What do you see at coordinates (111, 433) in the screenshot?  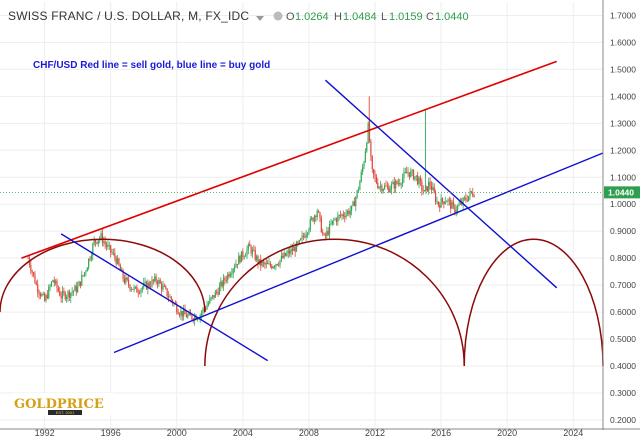 I see `x-tick-label: 1996` at bounding box center [111, 433].